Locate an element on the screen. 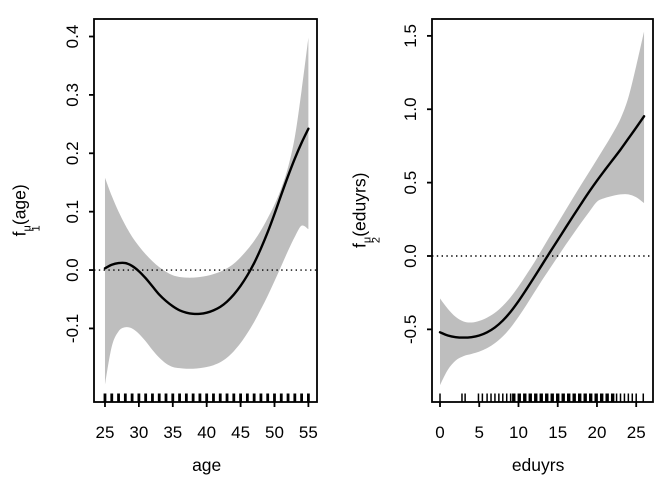 This screenshot has width=672, height=480. y-axis-tick-label: 1.0 is located at coordinates (410, 109).